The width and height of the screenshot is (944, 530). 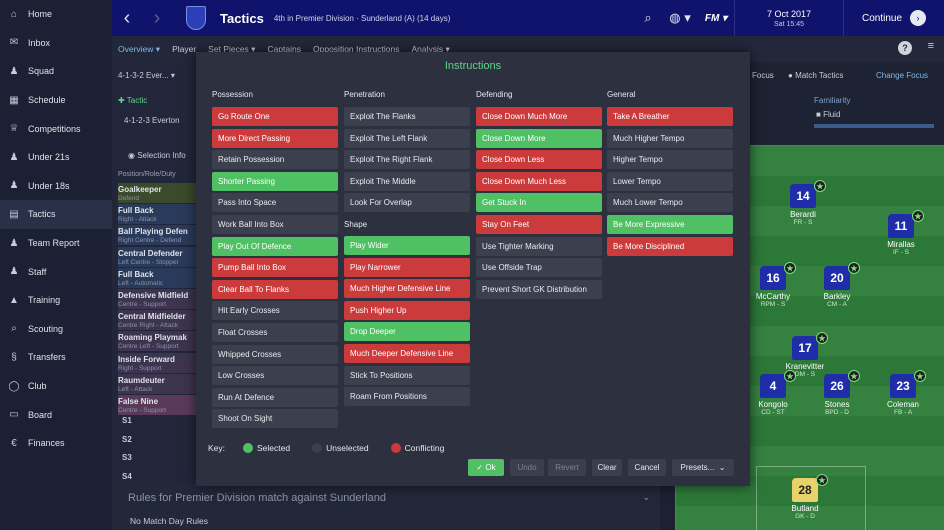 I want to click on instruction-button: Roam From Positions, so click(x=407, y=397).